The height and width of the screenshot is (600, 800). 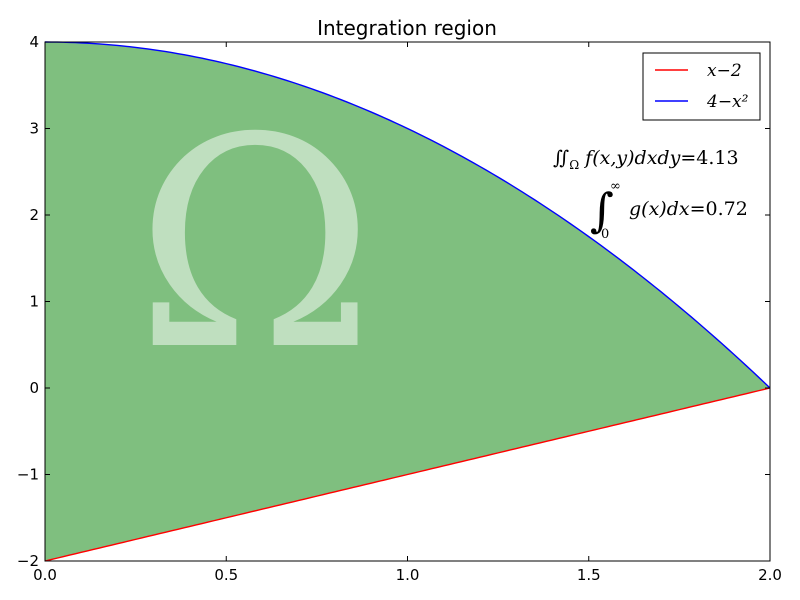 I want to click on y-tick-label: 4, so click(x=34, y=42).